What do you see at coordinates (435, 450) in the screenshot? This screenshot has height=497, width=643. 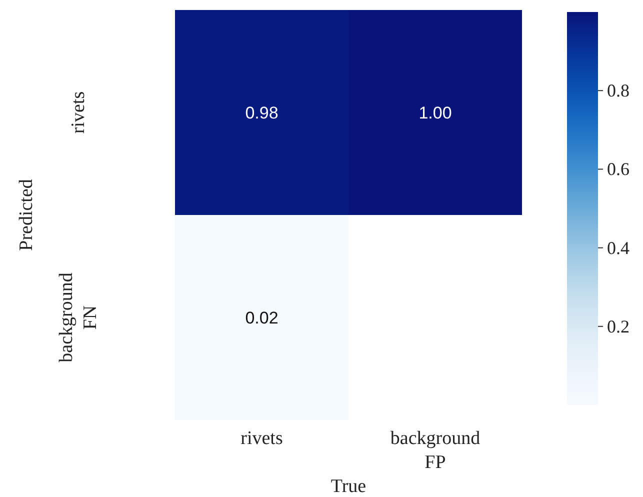 I see `x-tick-label: background FP` at bounding box center [435, 450].